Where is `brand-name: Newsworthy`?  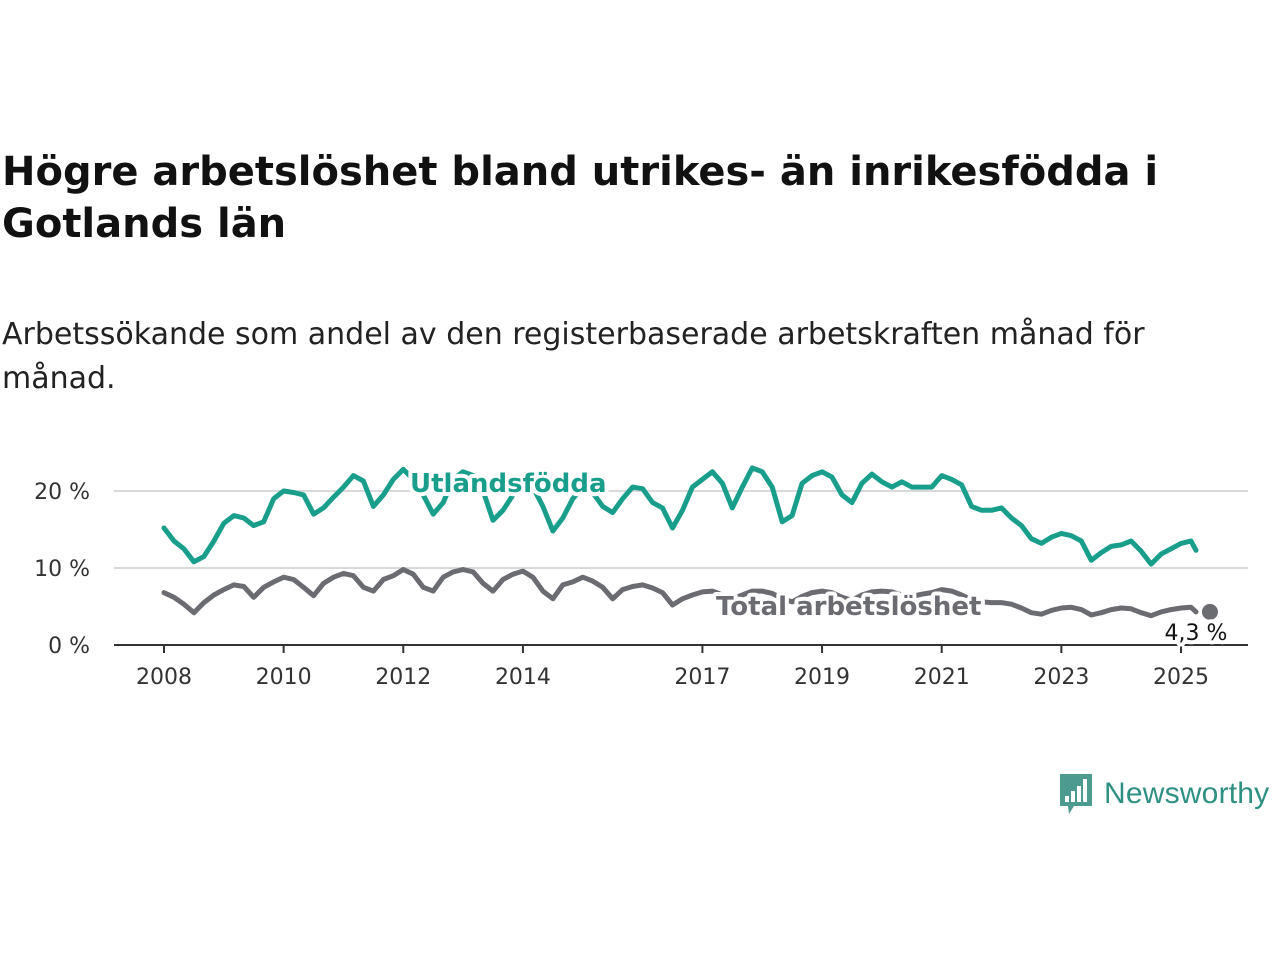 brand-name: Newsworthy is located at coordinates (1187, 793).